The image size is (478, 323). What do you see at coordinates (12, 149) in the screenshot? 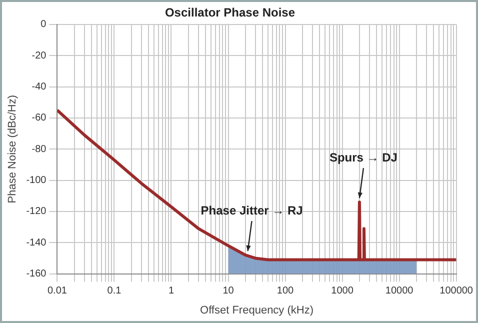
I see `y-axis-title: Phase Noise (dBc/Hz)` at bounding box center [12, 149].